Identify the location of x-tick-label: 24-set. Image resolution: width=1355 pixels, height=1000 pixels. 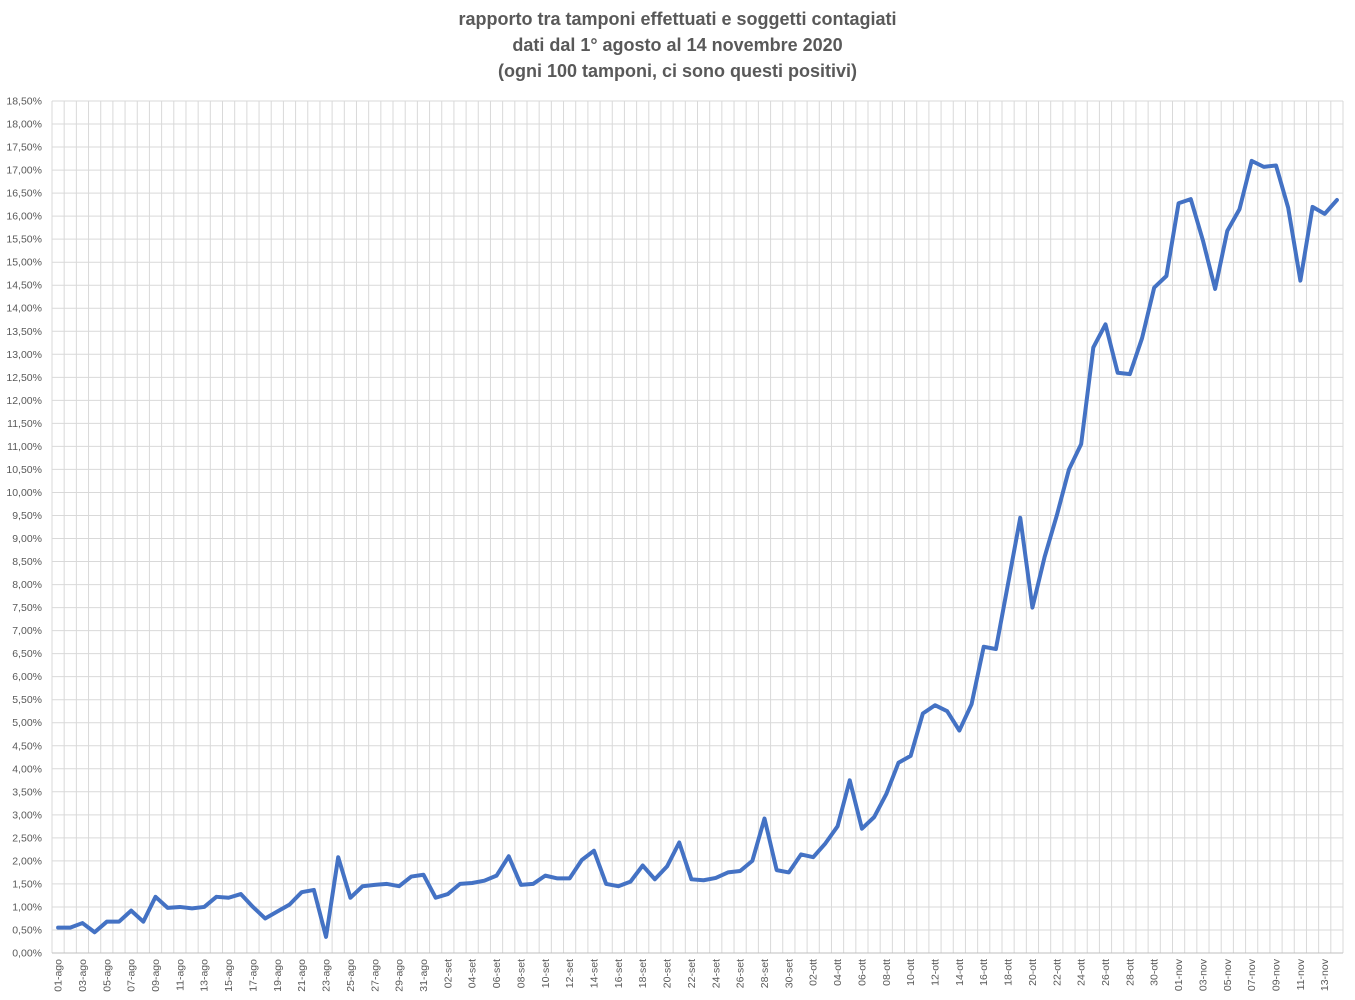
(716, 973).